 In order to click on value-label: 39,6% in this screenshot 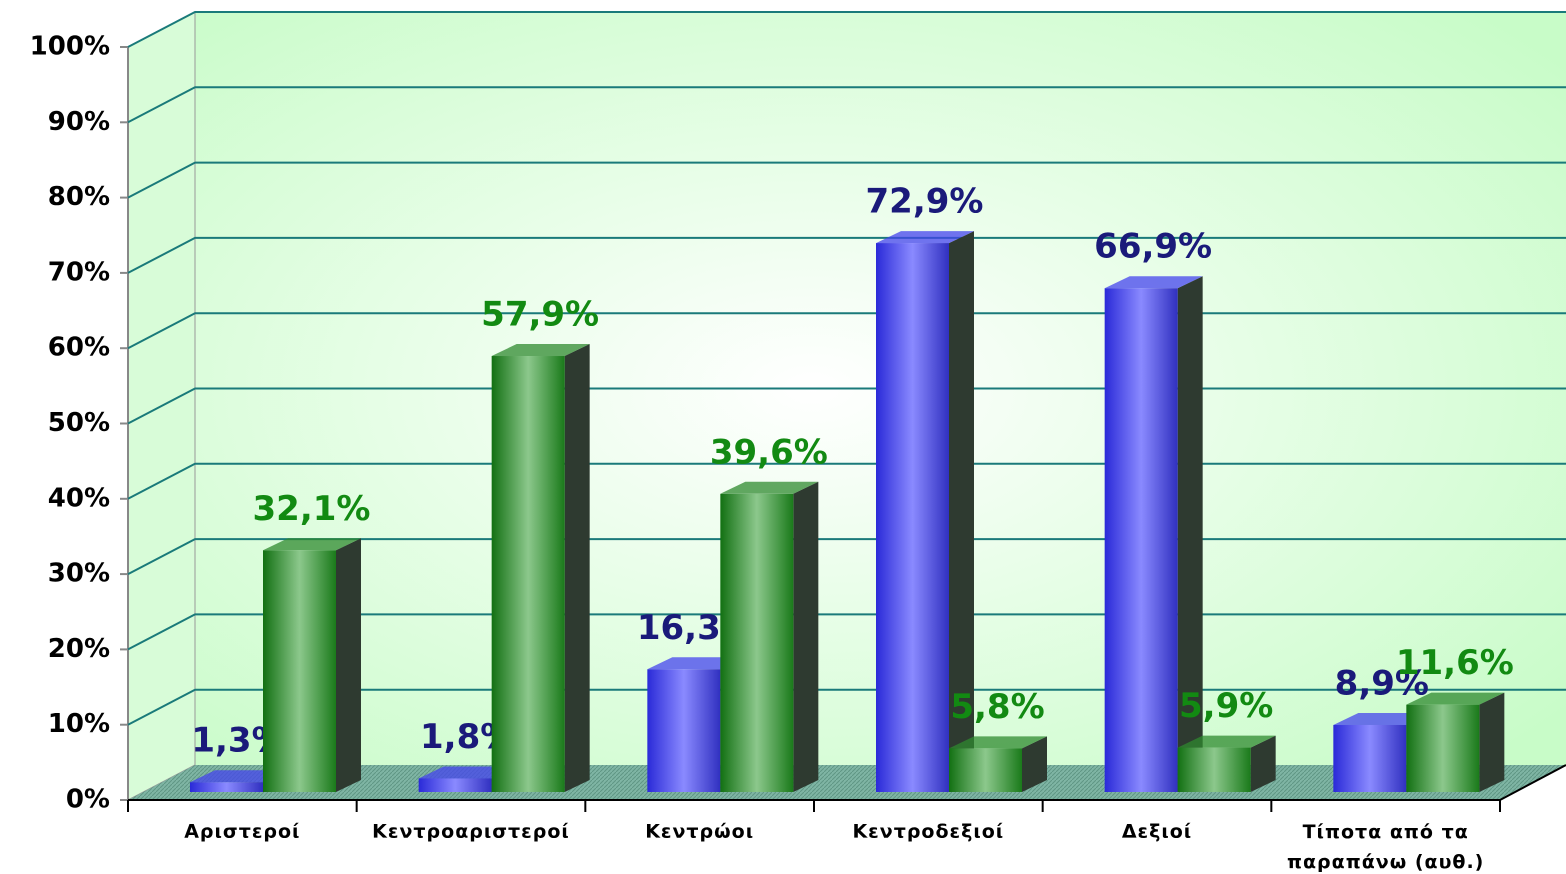, I will do `click(769, 452)`.